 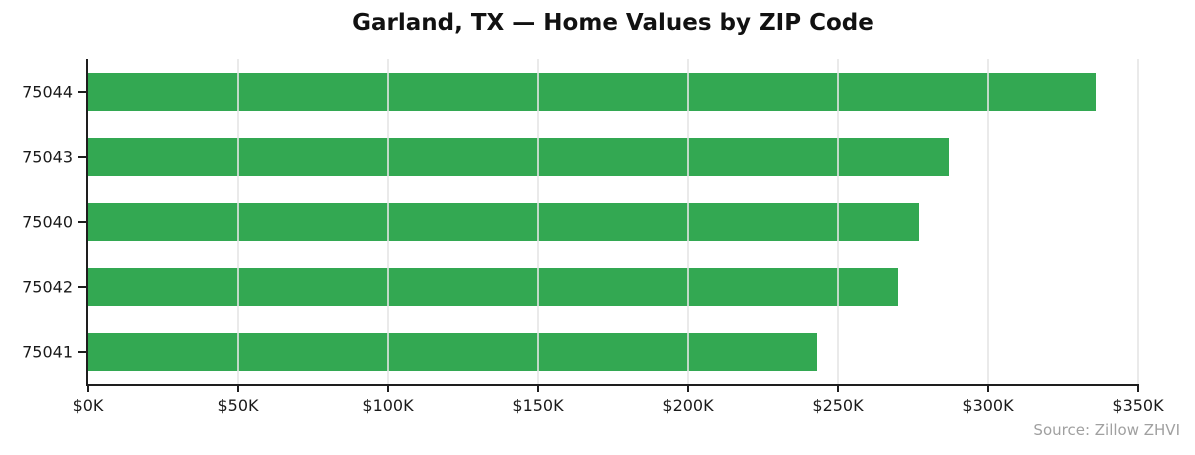 What do you see at coordinates (538, 389) in the screenshot?
I see `x-tick-$150K` at bounding box center [538, 389].